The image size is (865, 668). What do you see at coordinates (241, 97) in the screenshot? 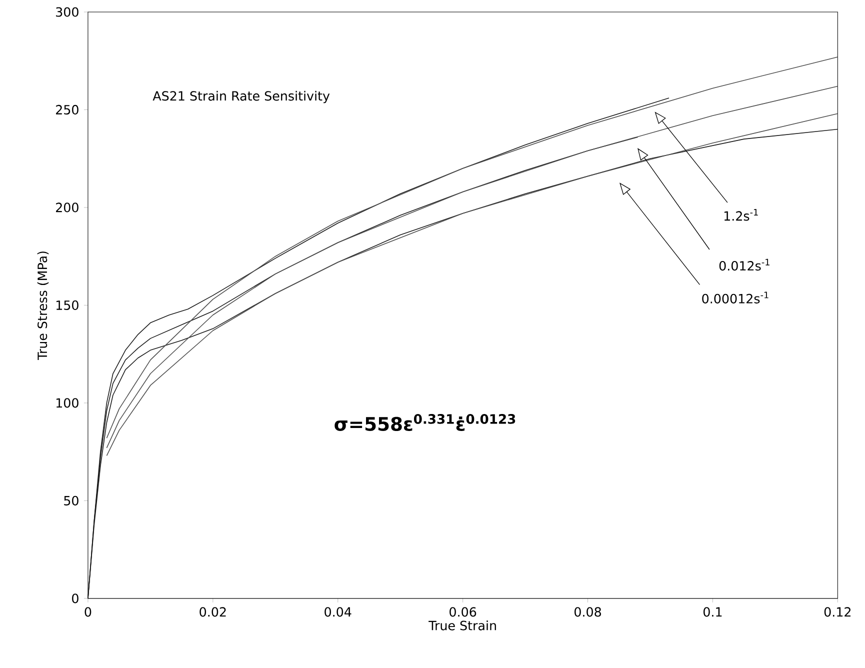
I see `text: AS21 Strain Rate Sensitivity` at bounding box center [241, 97].